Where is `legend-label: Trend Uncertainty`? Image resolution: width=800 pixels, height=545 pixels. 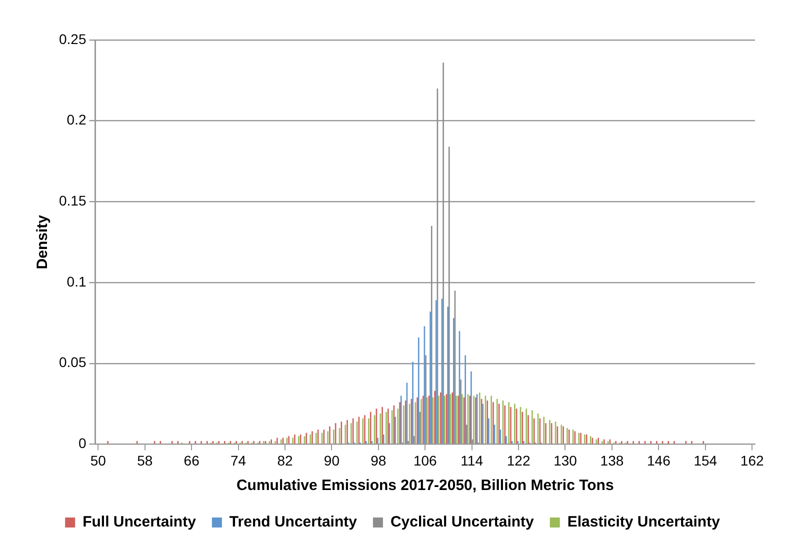 legend-label: Trend Uncertainty is located at coordinates (293, 522).